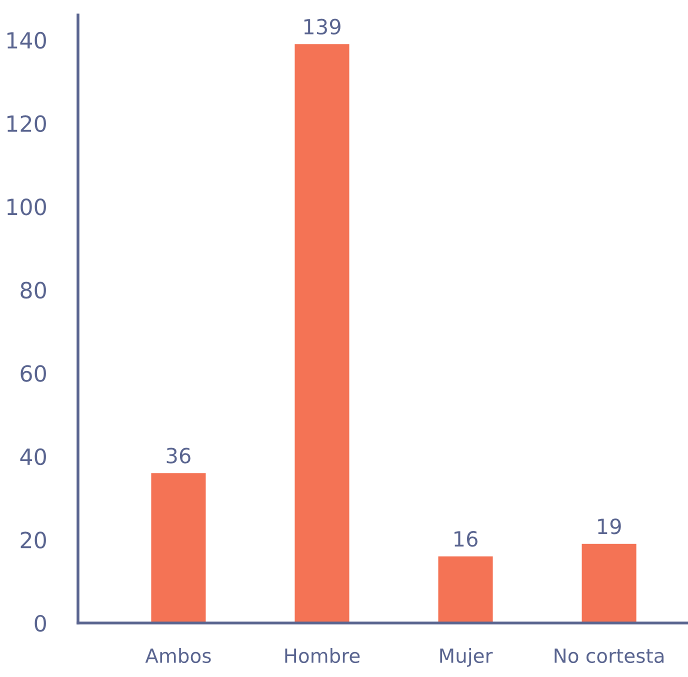 The width and height of the screenshot is (688, 677). I want to click on y-tick-label: 80, so click(33, 290).